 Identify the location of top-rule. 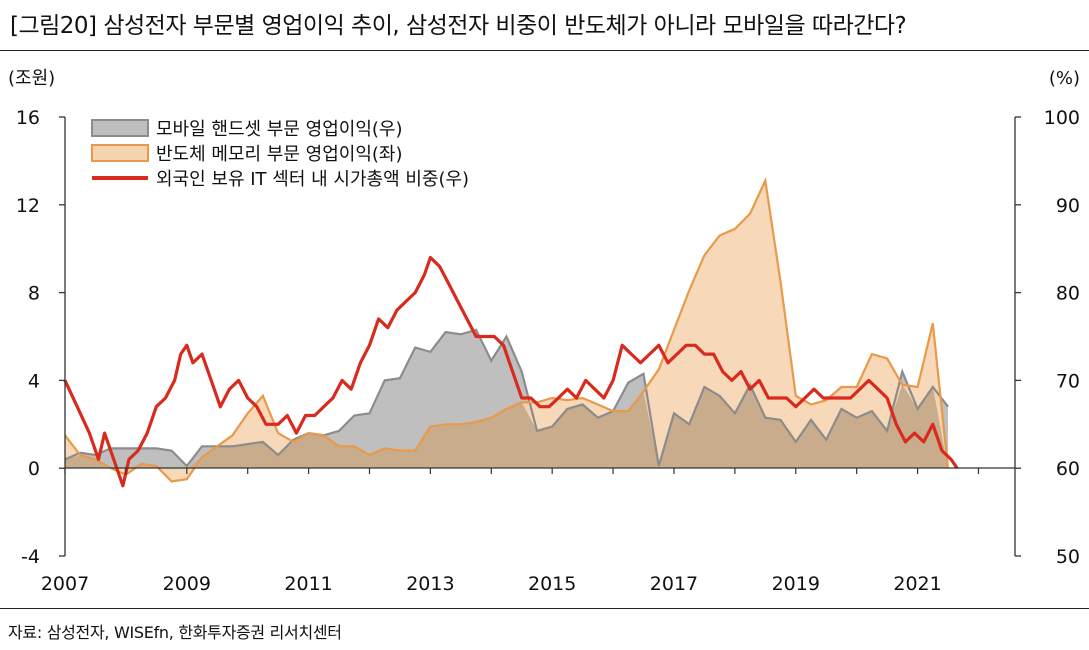
(544, 50).